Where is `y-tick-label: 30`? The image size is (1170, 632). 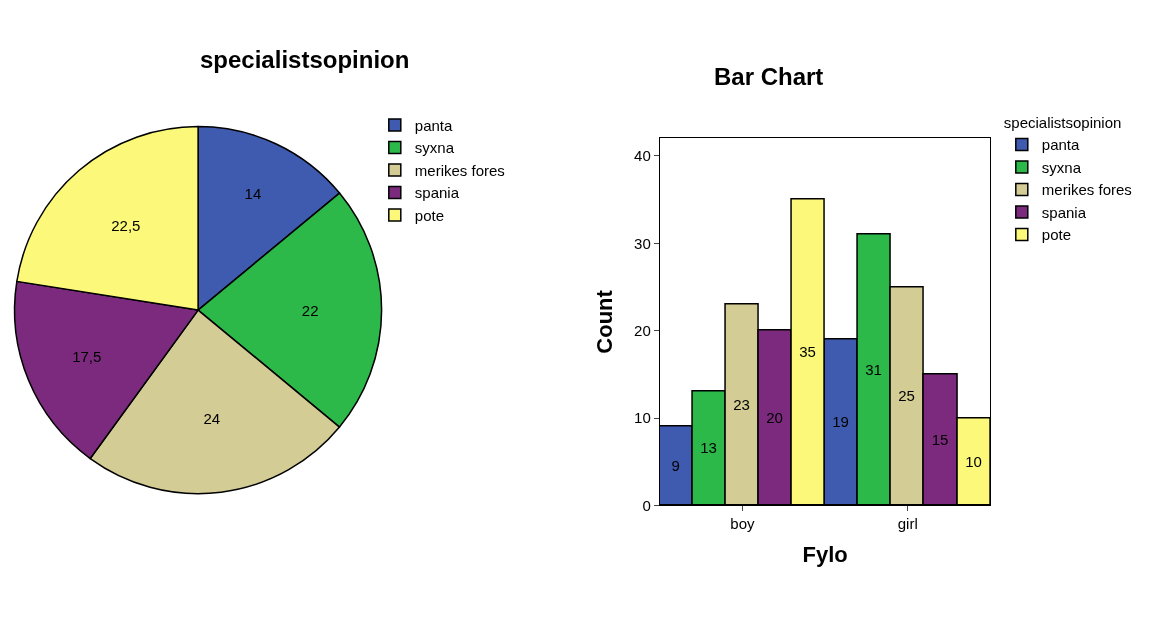 y-tick-label: 30 is located at coordinates (642, 243).